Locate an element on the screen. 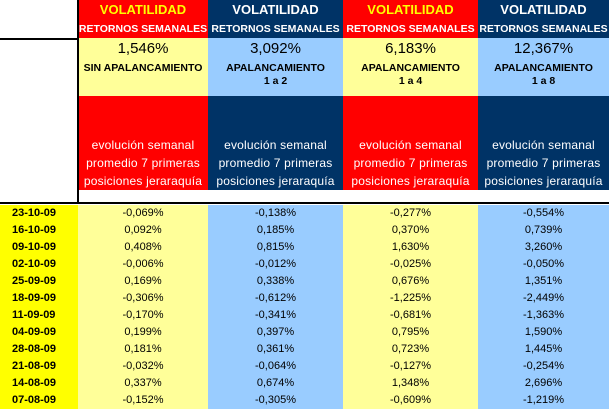 The image size is (609, 409). row-value-col1: 0,408% is located at coordinates (143, 247).